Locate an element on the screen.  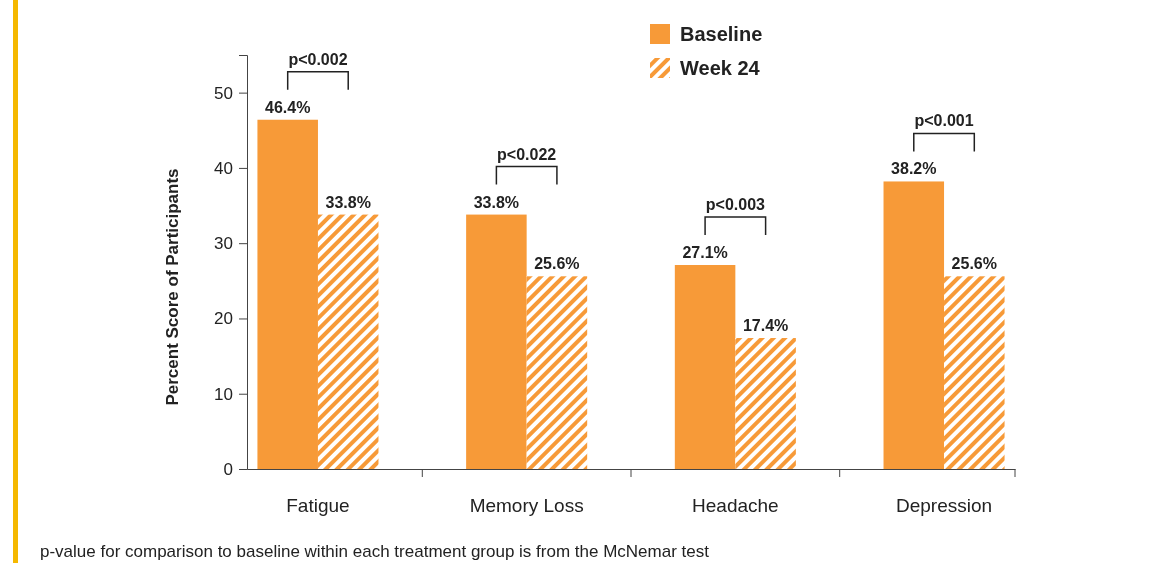
y-axis-title: Percent Score of Participants is located at coordinates (172, 287).